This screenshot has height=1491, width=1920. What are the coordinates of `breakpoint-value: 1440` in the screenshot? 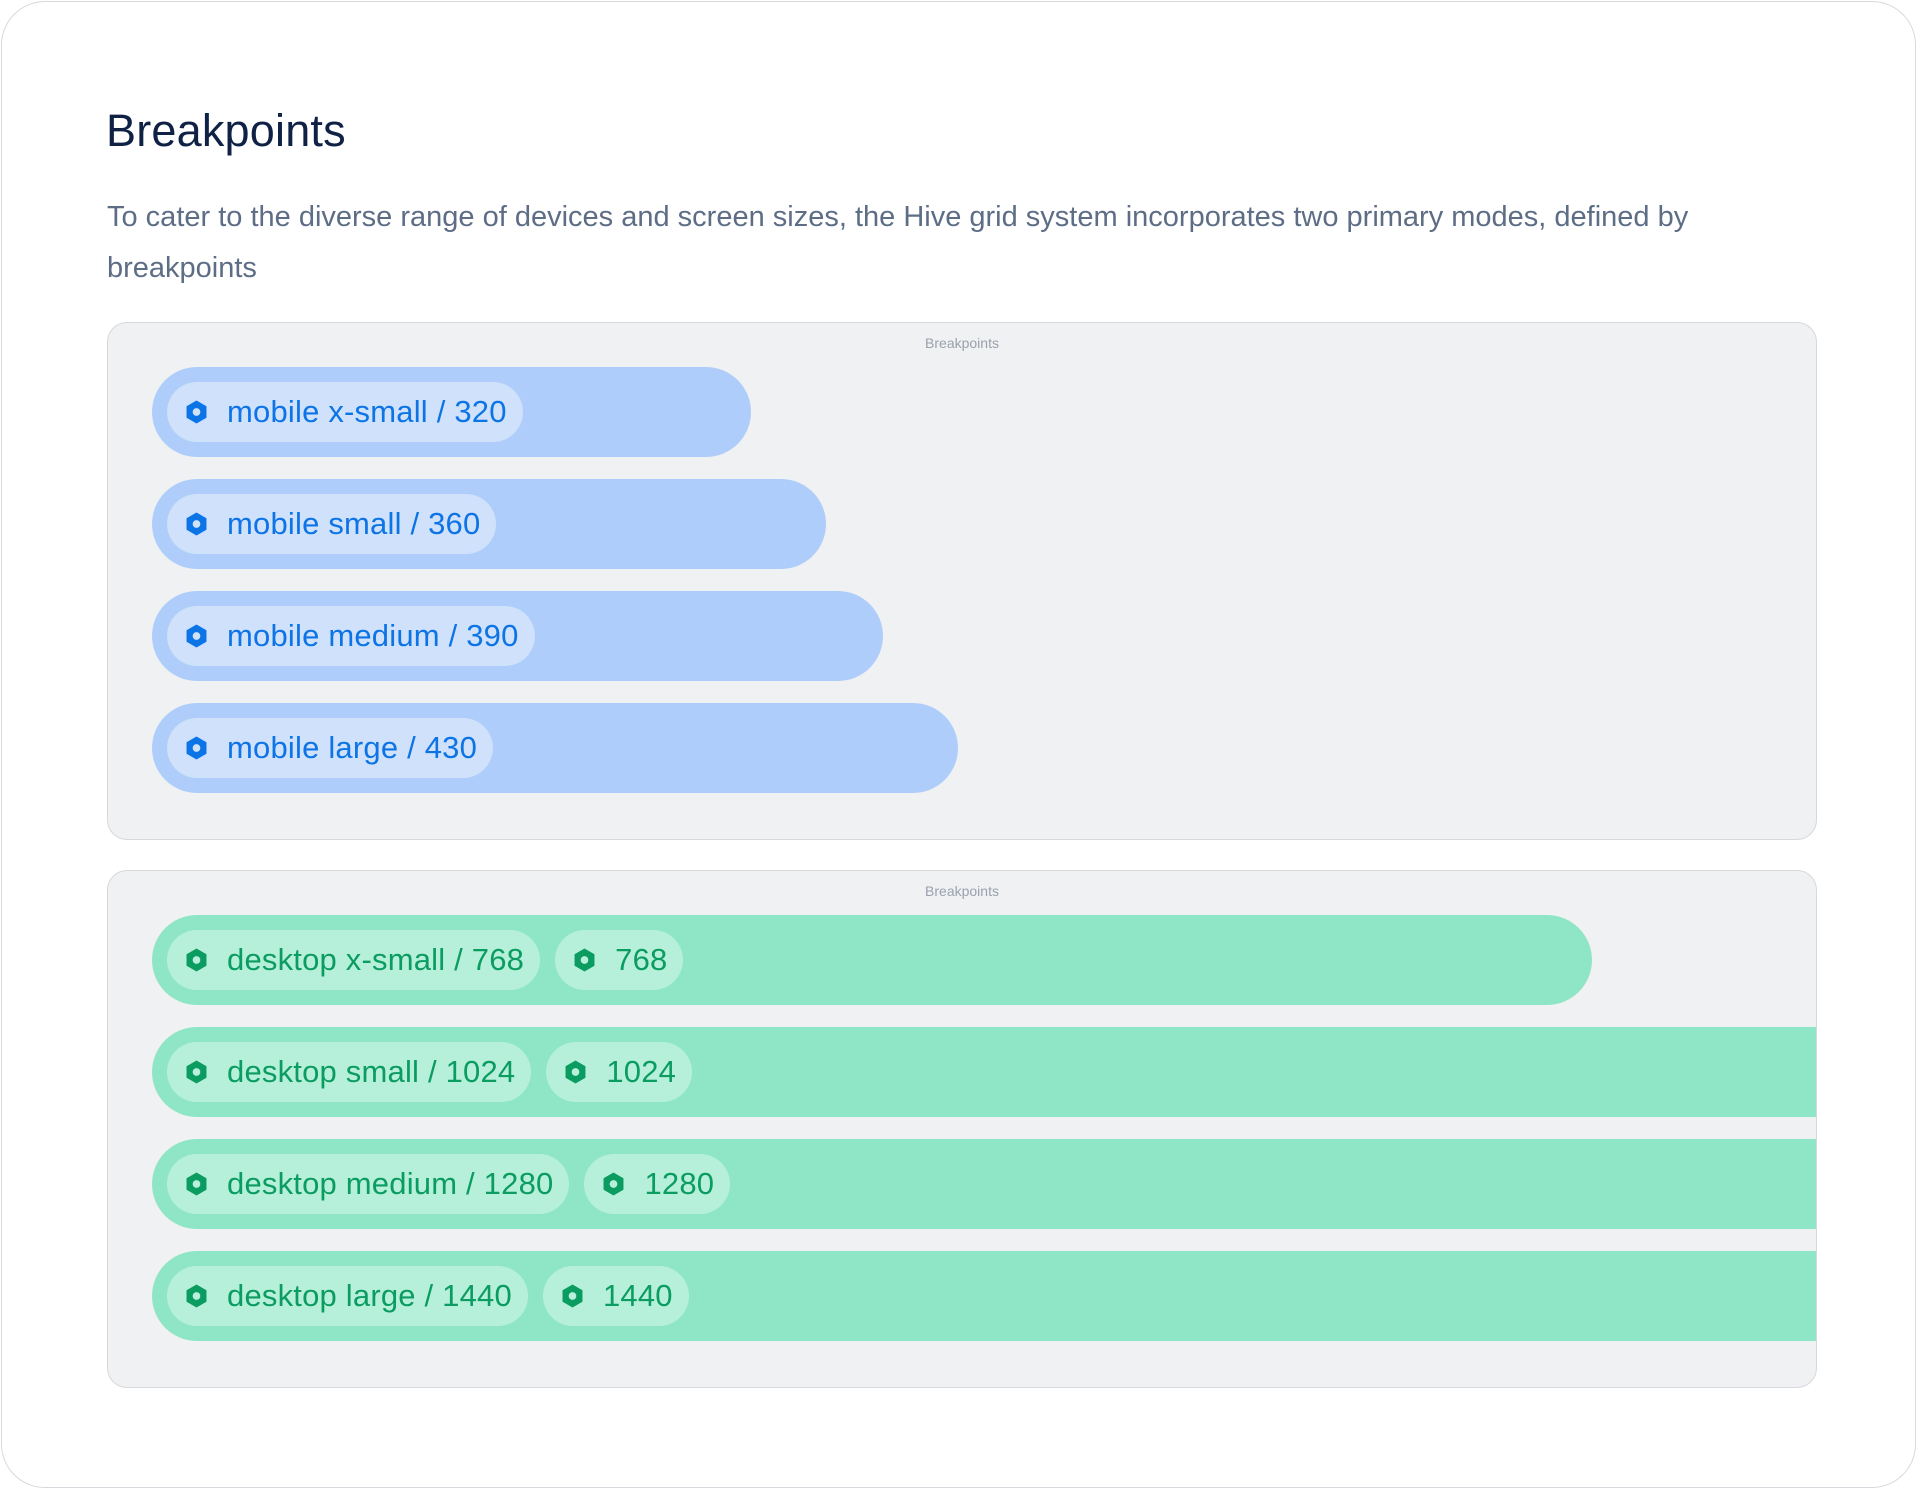 It's located at (637, 1295).